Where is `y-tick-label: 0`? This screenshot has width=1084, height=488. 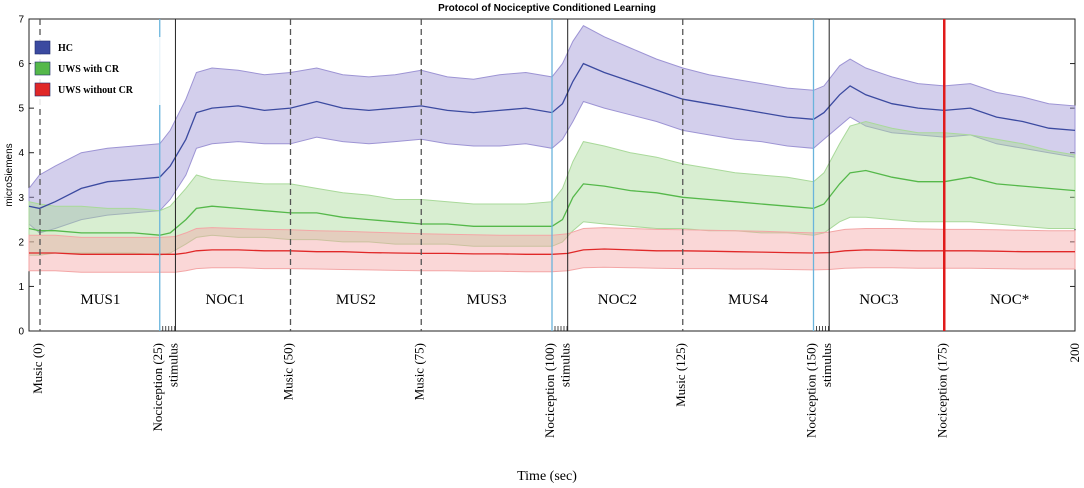 y-tick-label: 0 is located at coordinates (21, 332).